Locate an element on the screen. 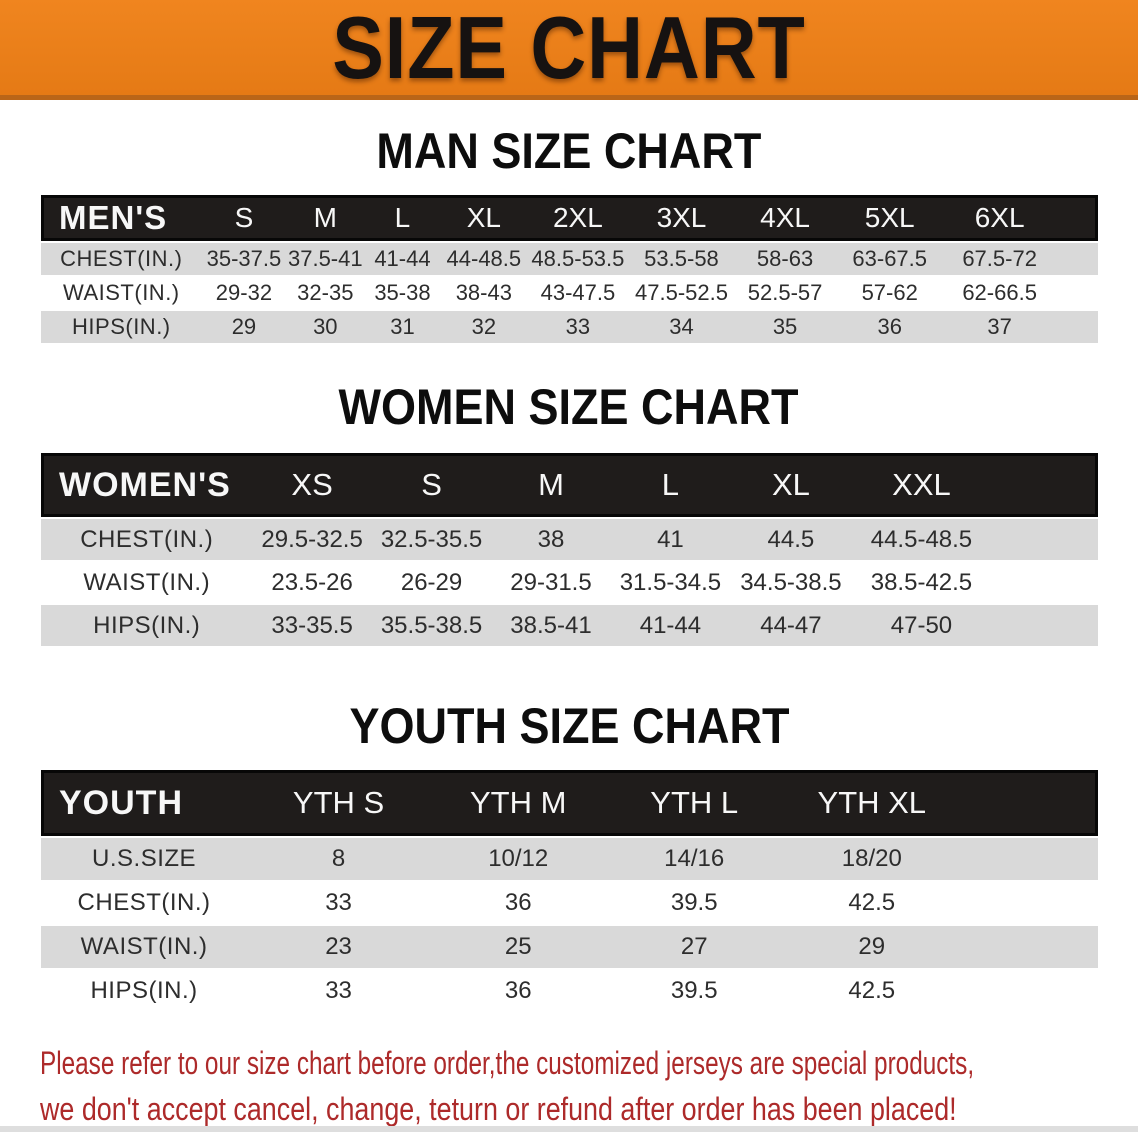 The image size is (1138, 1132). size-value-cell: 31.5-34.5 is located at coordinates (670, 582).